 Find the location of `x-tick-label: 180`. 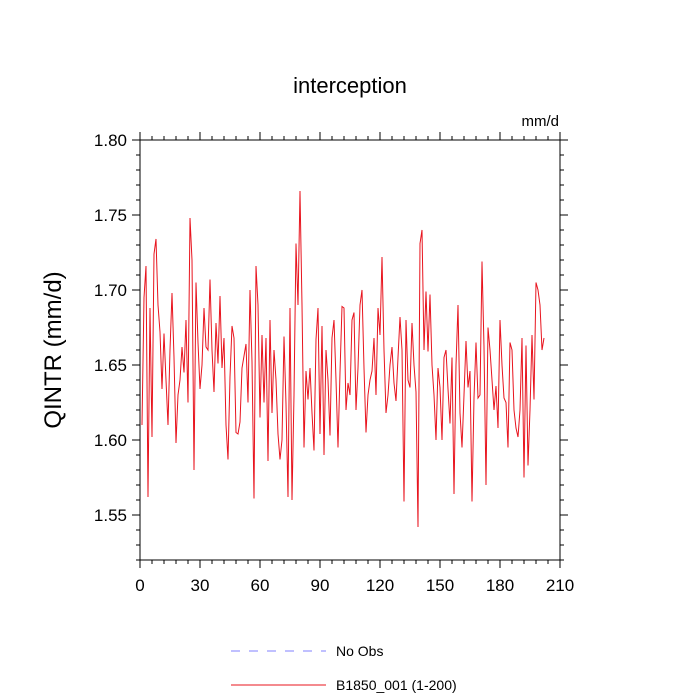

x-tick-label: 180 is located at coordinates (500, 585).